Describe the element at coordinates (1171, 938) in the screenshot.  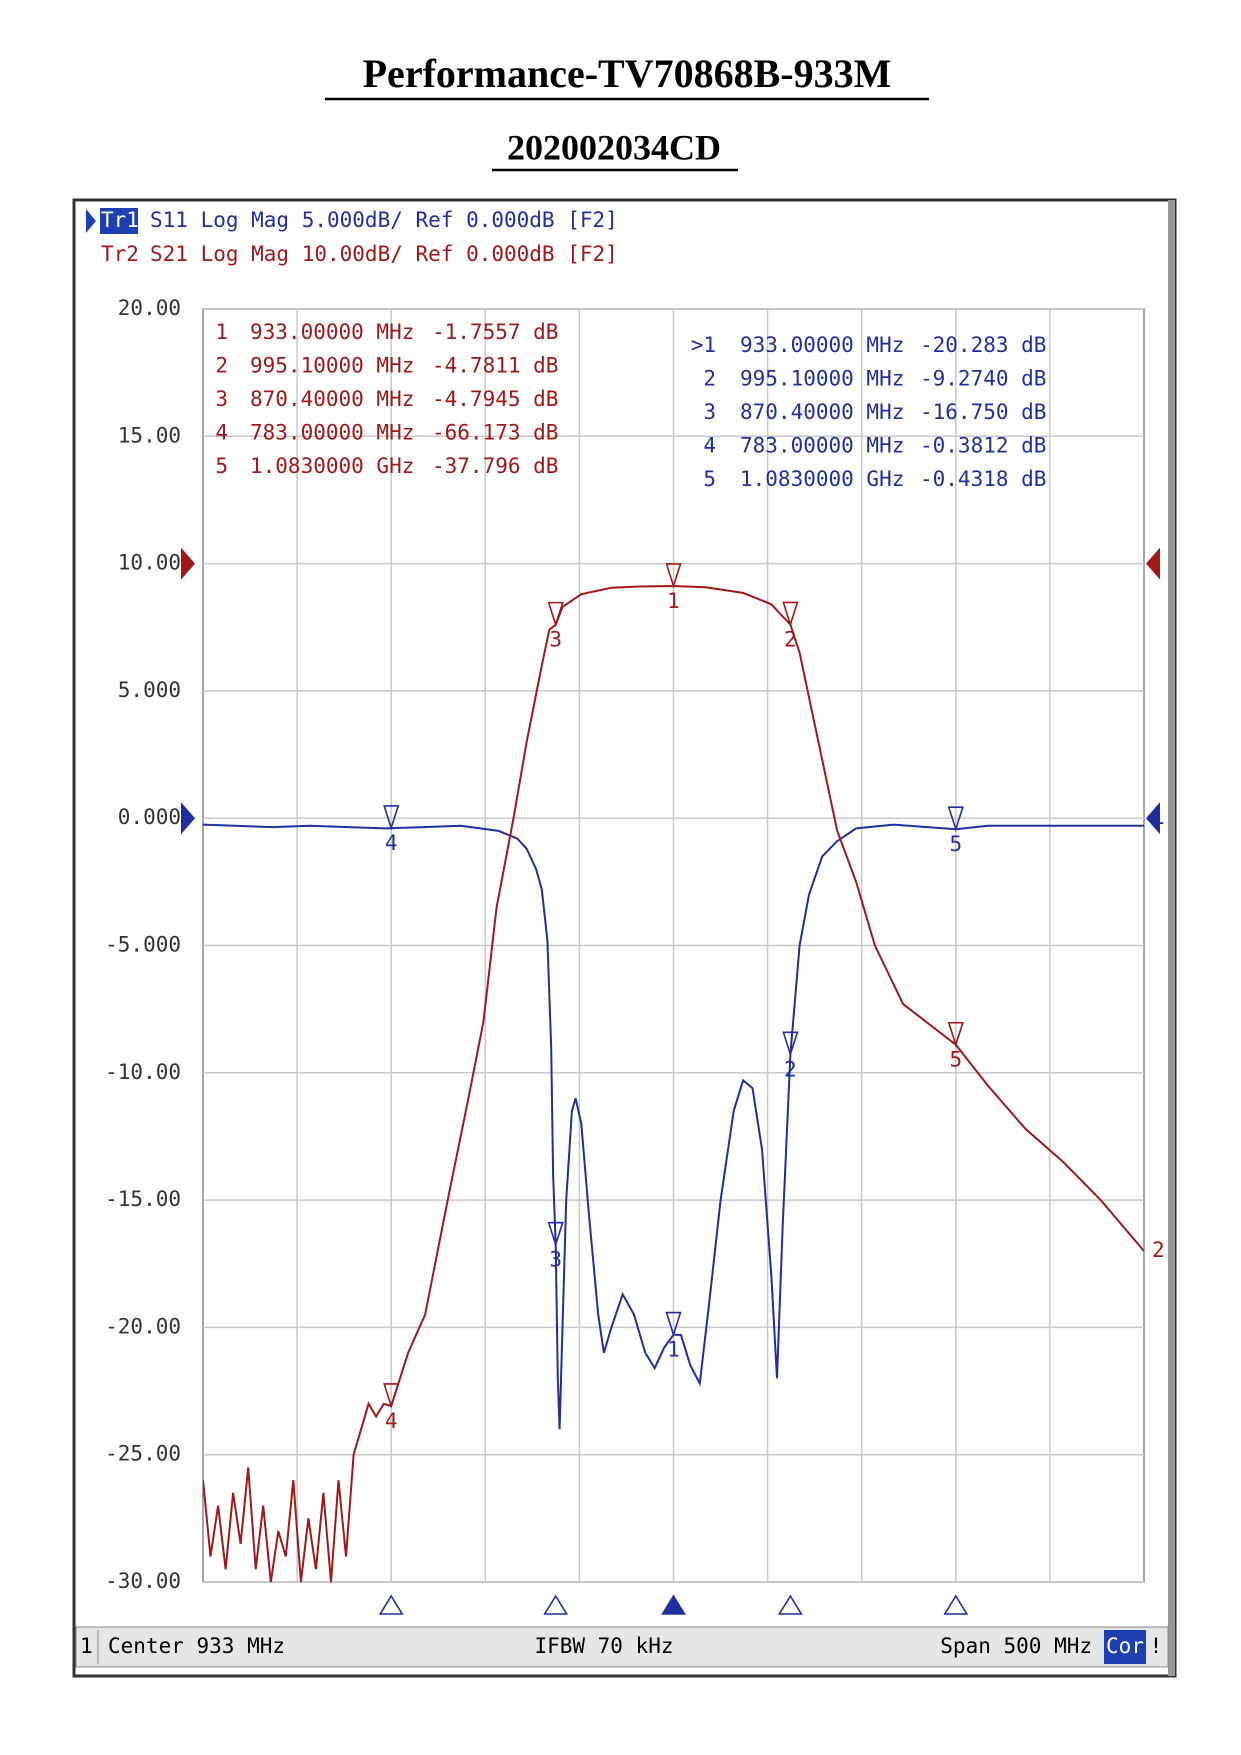
I see `window-edge` at that location.